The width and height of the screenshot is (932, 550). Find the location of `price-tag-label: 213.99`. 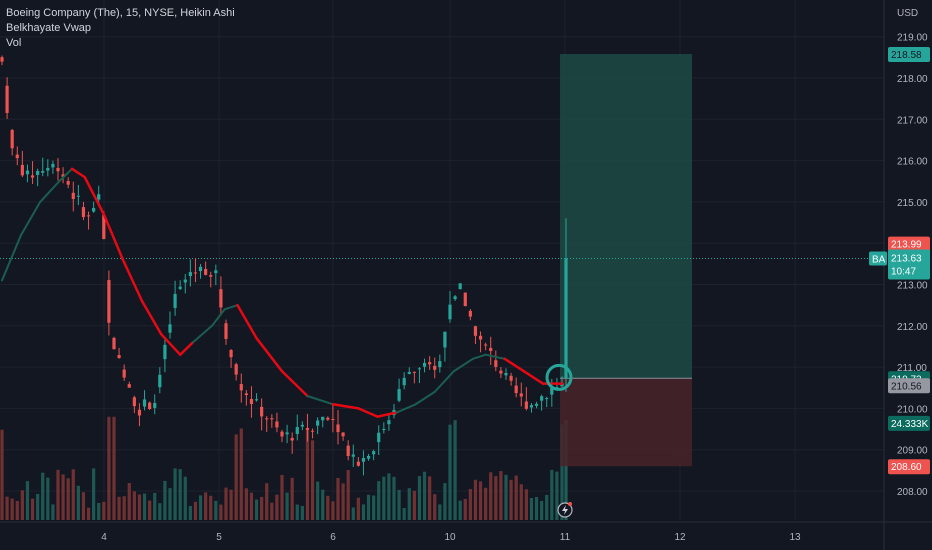

price-tag-label: 213.99 is located at coordinates (906, 245).